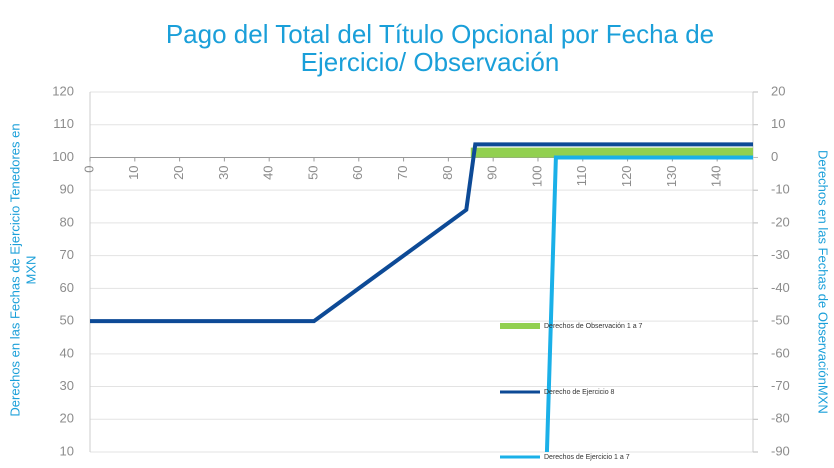  What do you see at coordinates (67, 418) in the screenshot?
I see `y-tick-label: 20` at bounding box center [67, 418].